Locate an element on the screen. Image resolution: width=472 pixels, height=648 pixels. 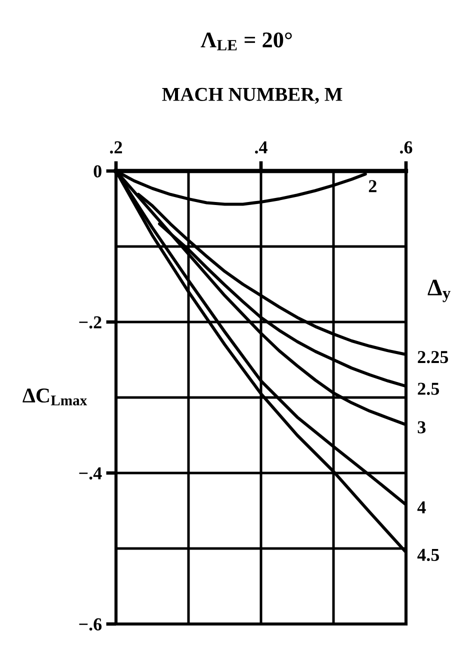
y-tick-label: −.4 is located at coordinates (90, 473).